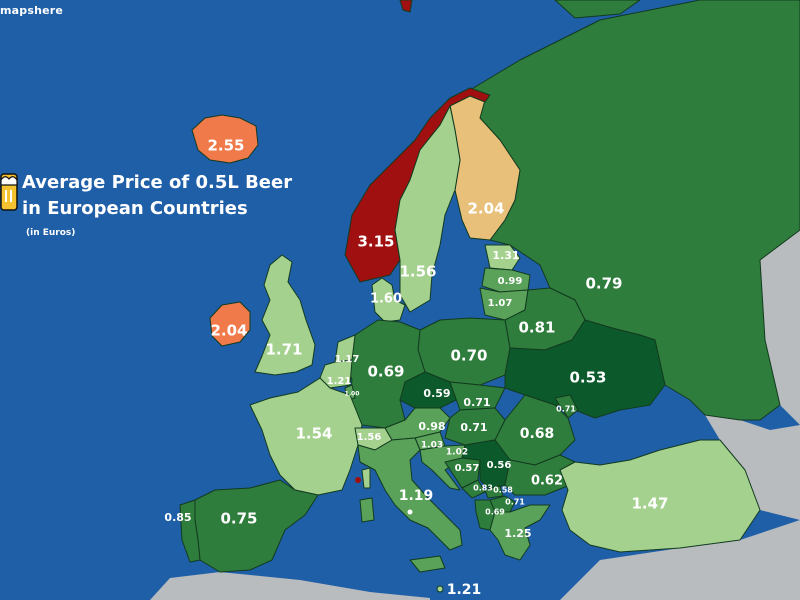 This screenshot has height=600, width=800. Describe the element at coordinates (290, 586) in the screenshot. I see `north-africa-land` at that location.